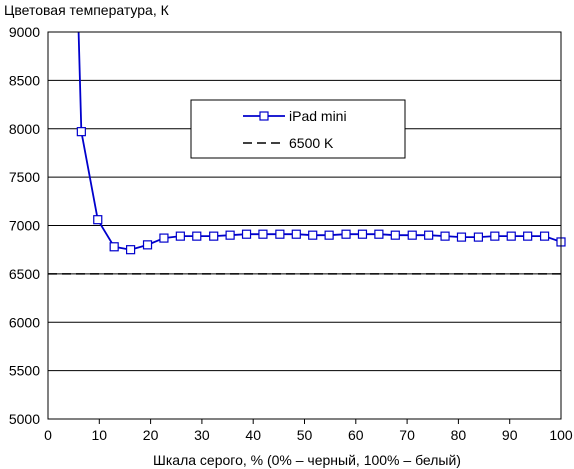 This screenshot has width=574, height=469. I want to click on x-tick-label: 80, so click(459, 435).